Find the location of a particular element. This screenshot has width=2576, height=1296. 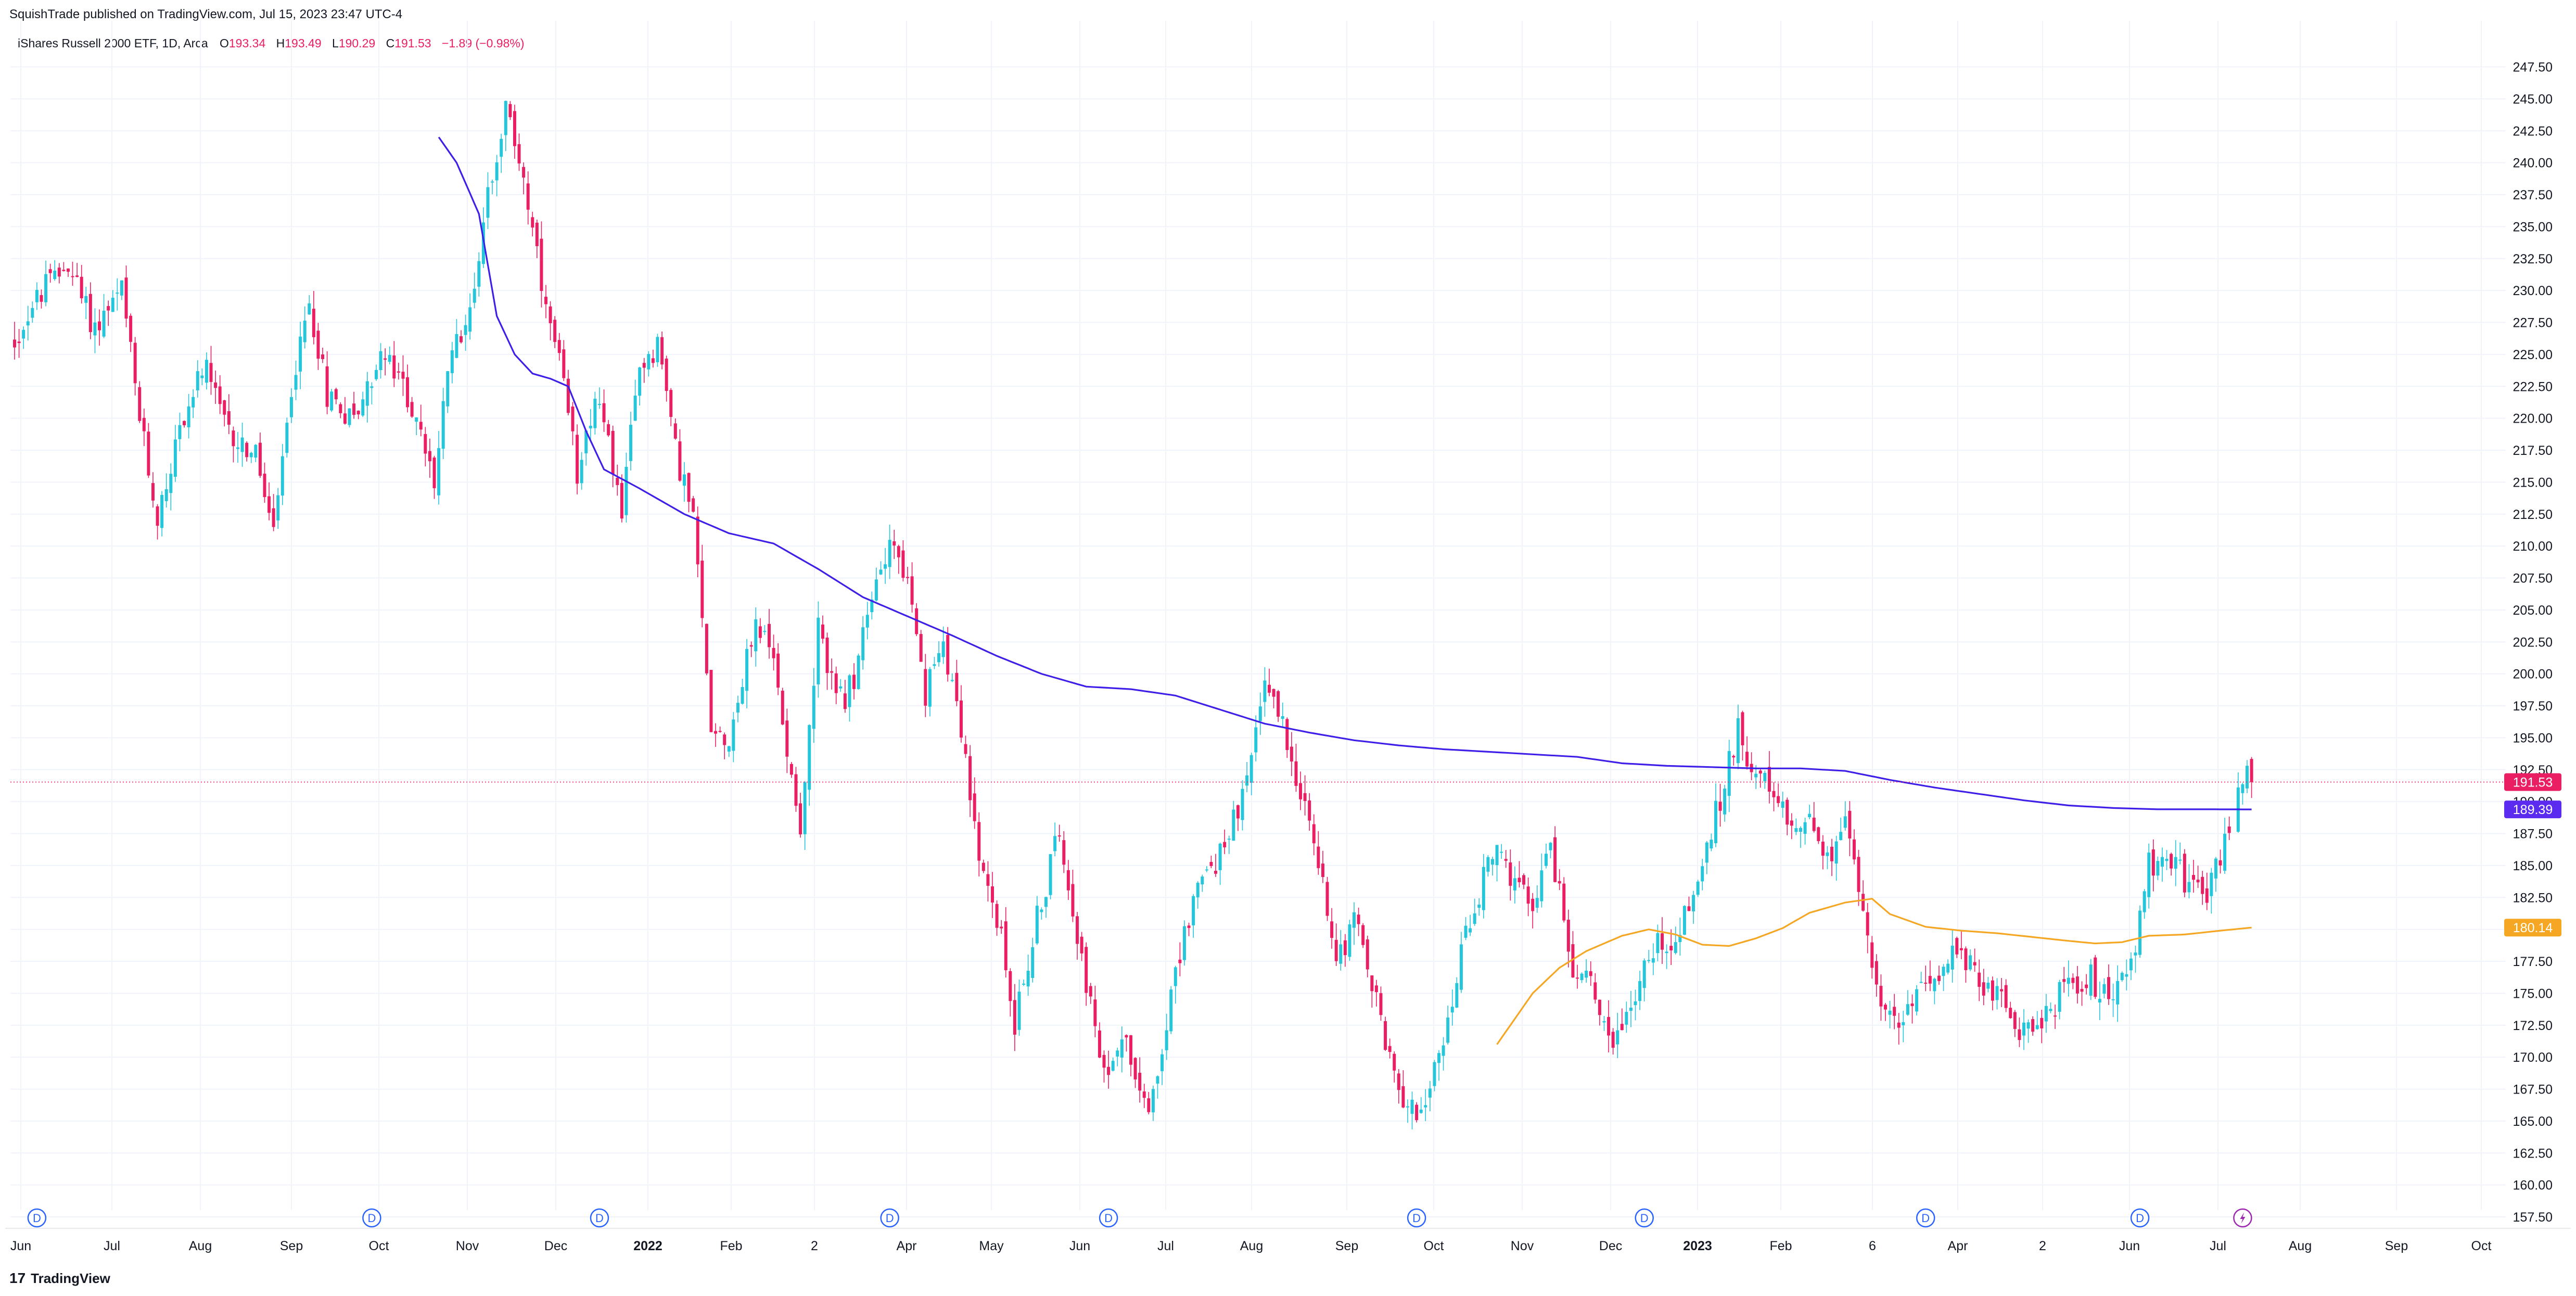

close-value: 191.53 is located at coordinates (412, 43).